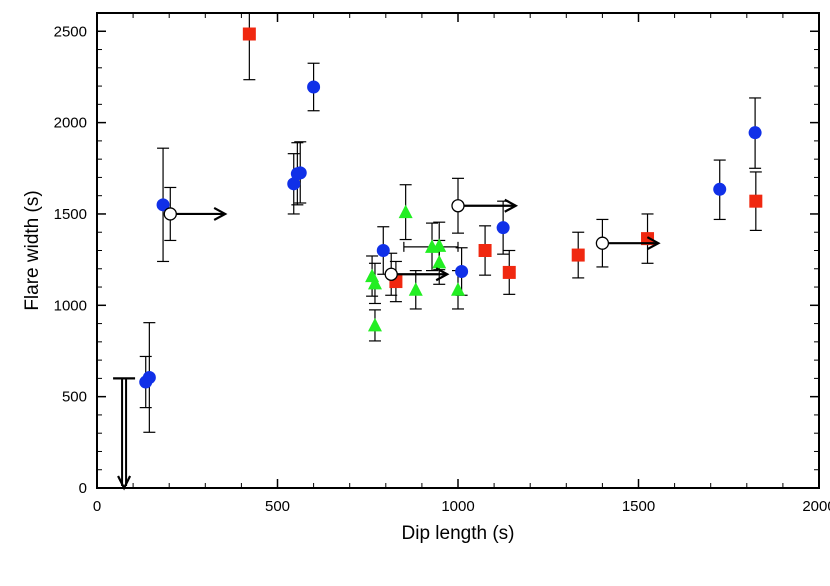 The width and height of the screenshot is (830, 586). What do you see at coordinates (277, 506) in the screenshot?
I see `x-tick-label: 500` at bounding box center [277, 506].